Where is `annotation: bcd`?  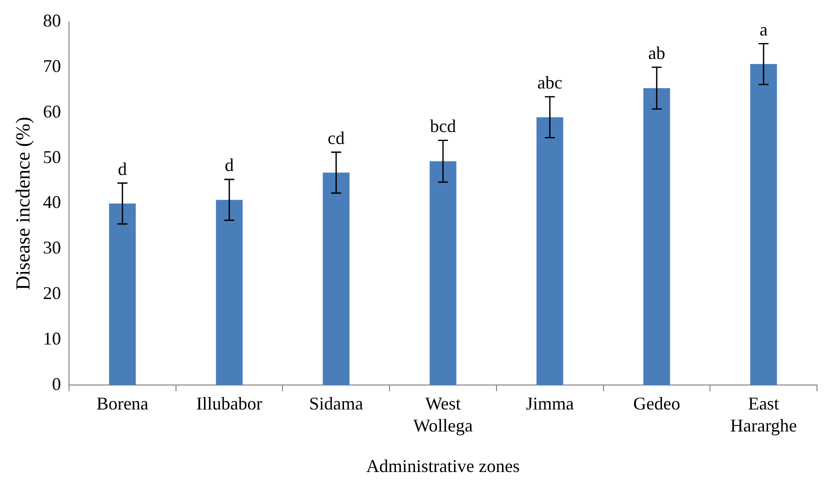 annotation: bcd is located at coordinates (443, 126).